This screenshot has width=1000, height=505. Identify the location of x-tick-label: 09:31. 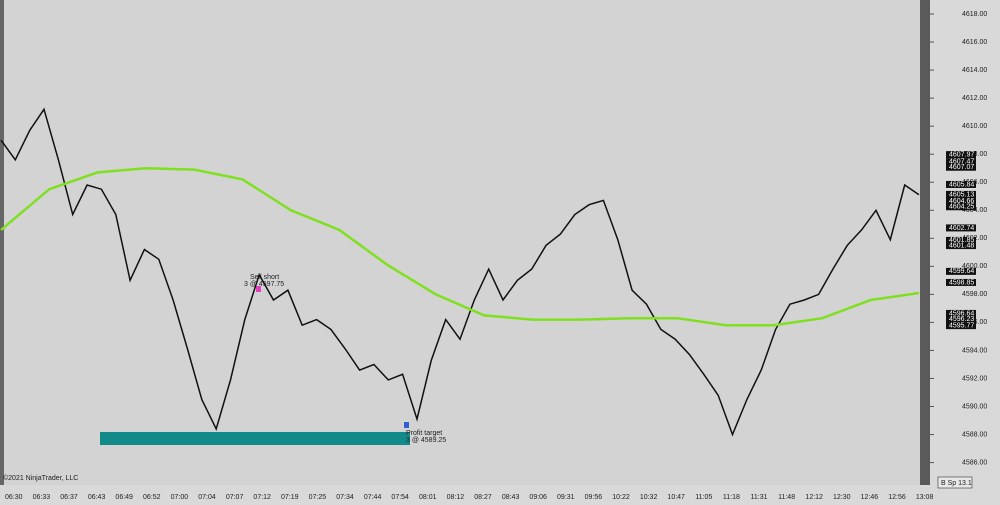
(566, 497).